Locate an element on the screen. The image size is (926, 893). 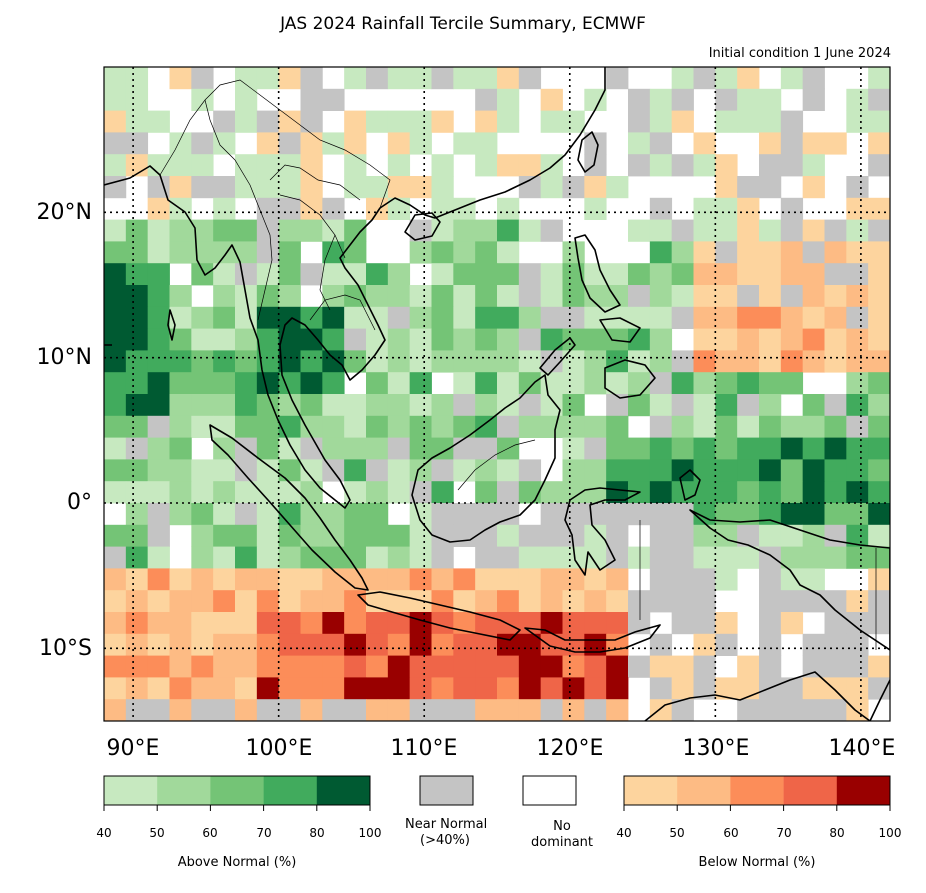
lon-label-120e: 120°E is located at coordinates (570, 748).